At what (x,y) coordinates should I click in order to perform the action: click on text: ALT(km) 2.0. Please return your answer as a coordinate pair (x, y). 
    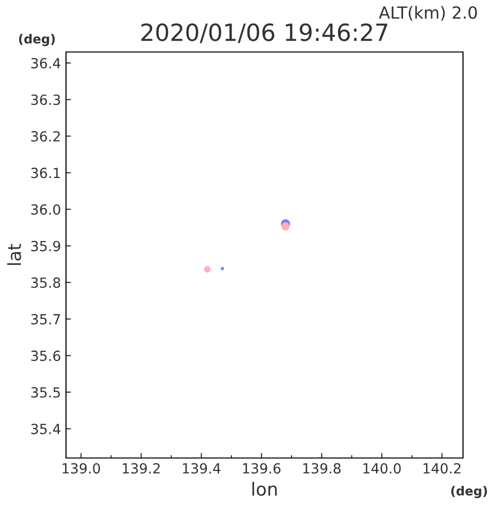
    Looking at the image, I should click on (427, 13).